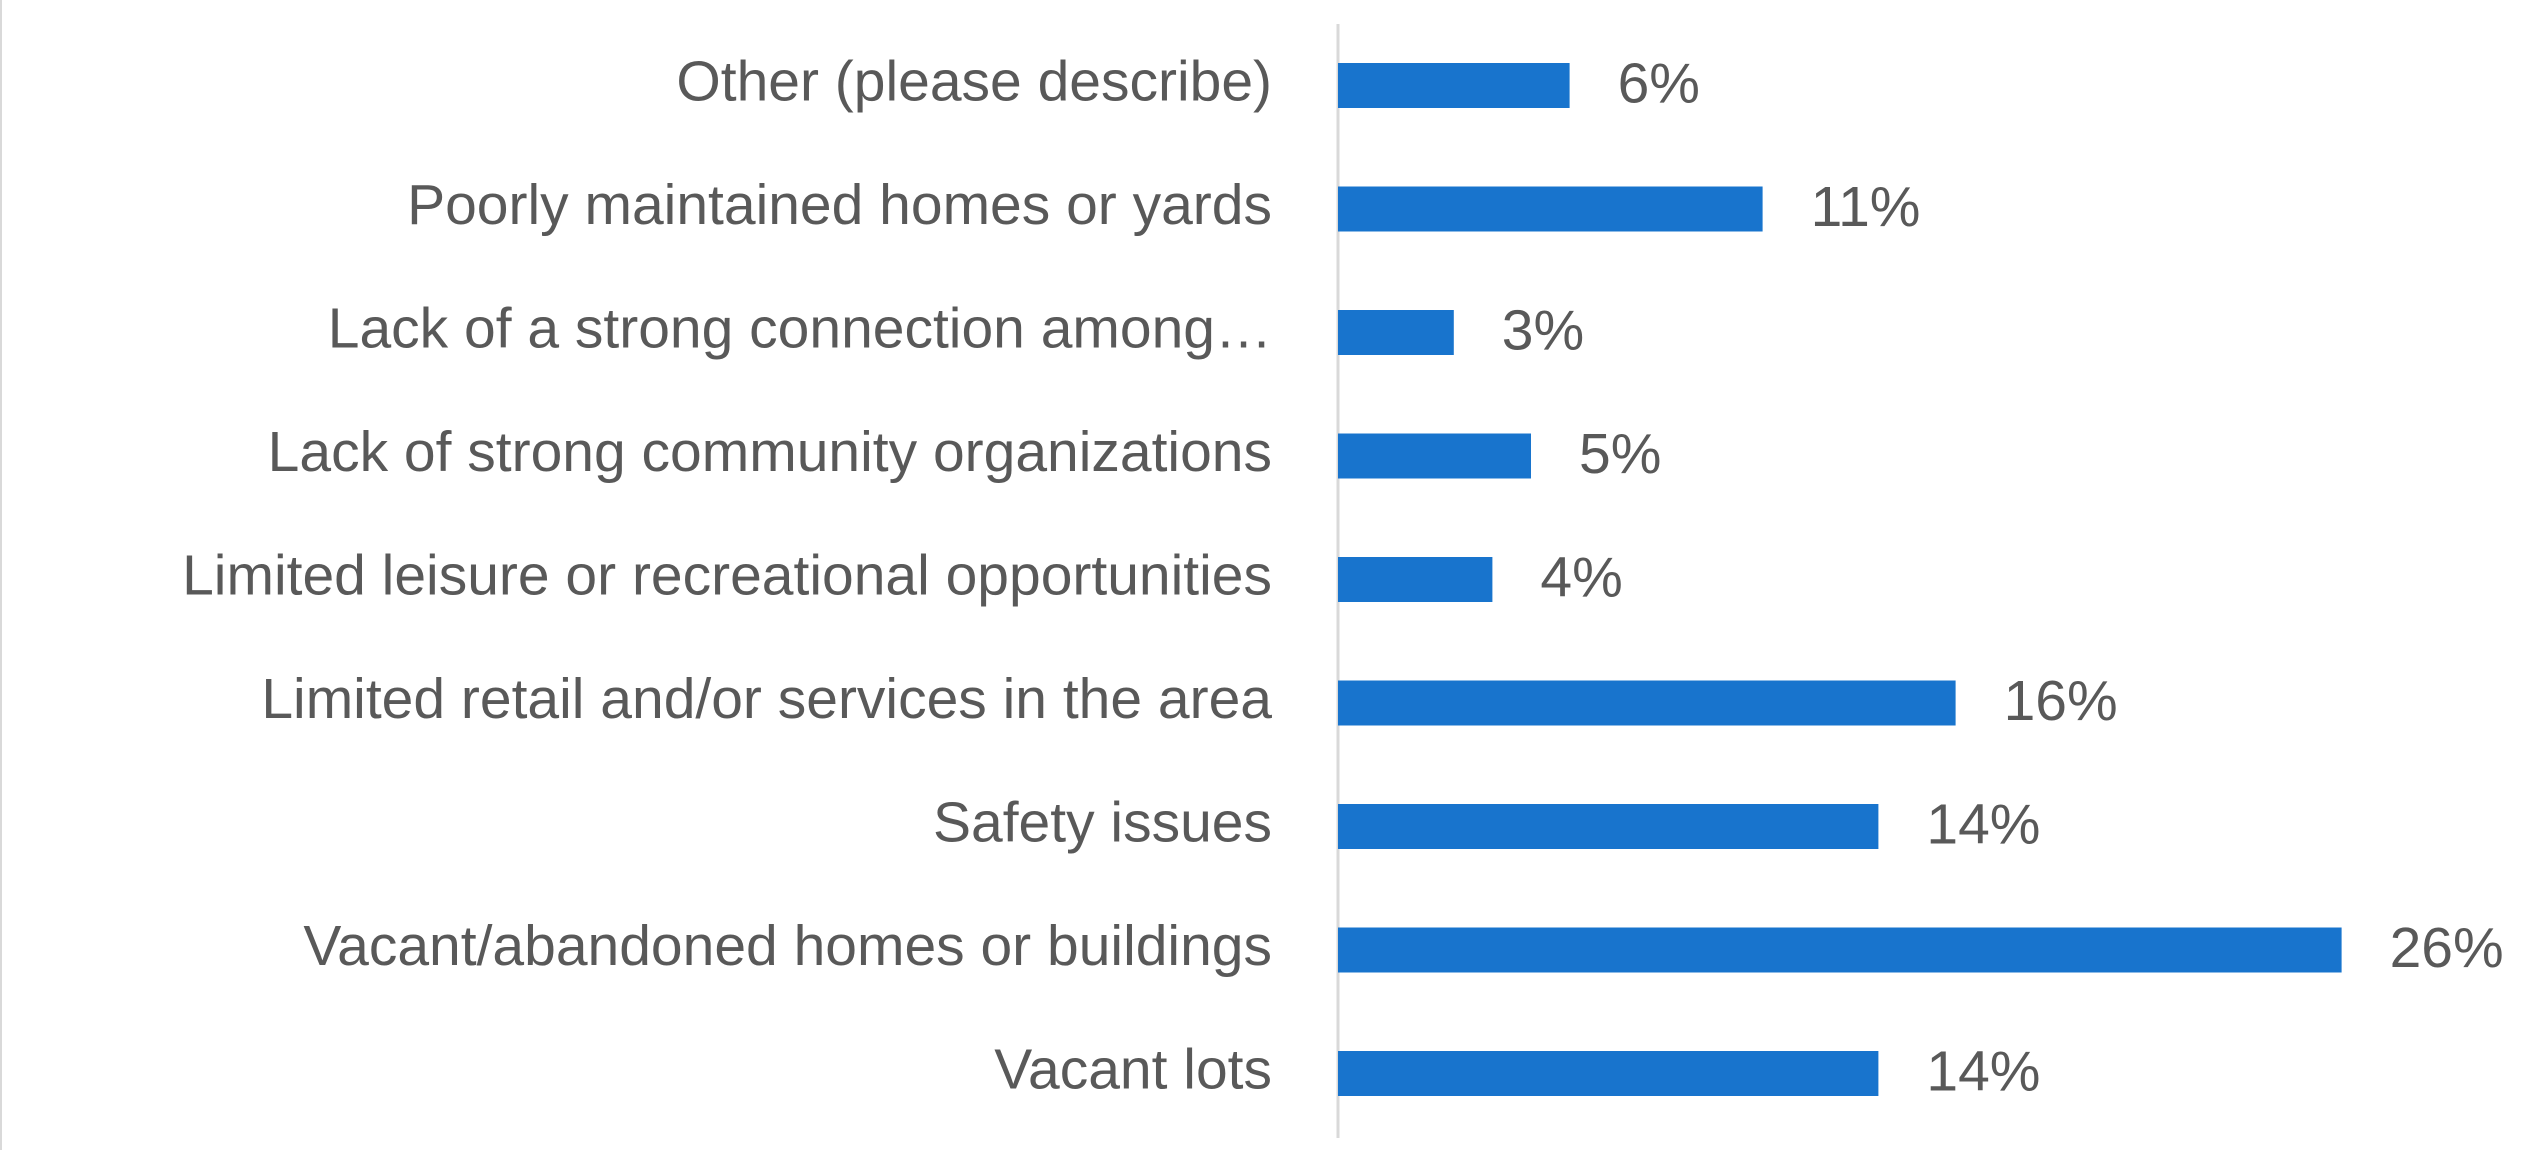 The image size is (2524, 1150). I want to click on data-label: 4%, so click(1581, 578).